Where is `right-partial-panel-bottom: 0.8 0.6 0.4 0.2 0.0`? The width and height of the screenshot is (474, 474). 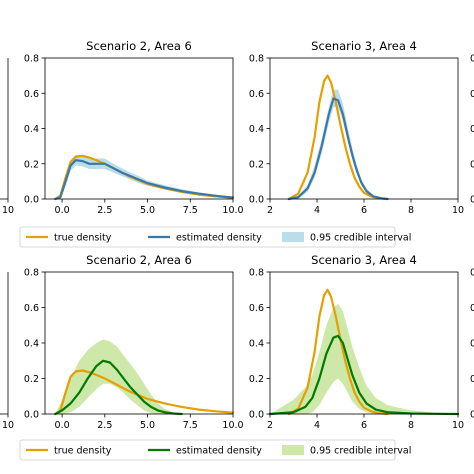
right-partial-panel-bottom: 0.8 0.6 0.4 0.2 0.0 is located at coordinates (472, 344).